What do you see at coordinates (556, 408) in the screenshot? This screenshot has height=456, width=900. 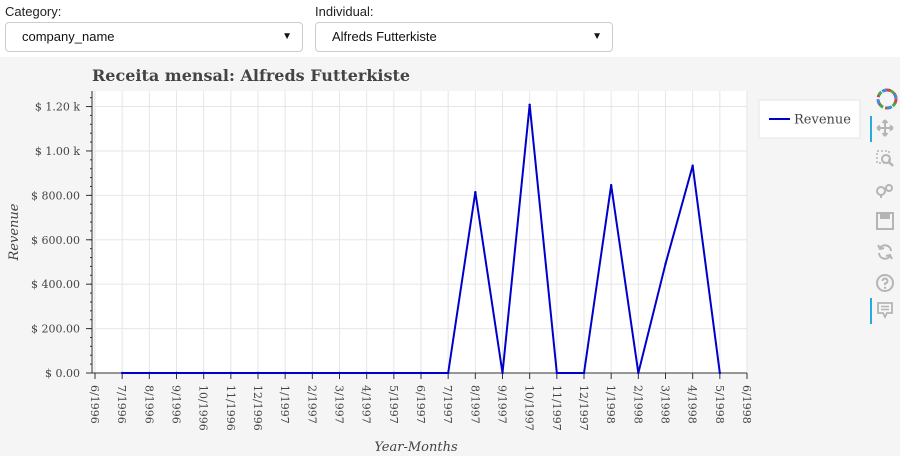 I see `x-tick-label: 11/1997` at bounding box center [556, 408].